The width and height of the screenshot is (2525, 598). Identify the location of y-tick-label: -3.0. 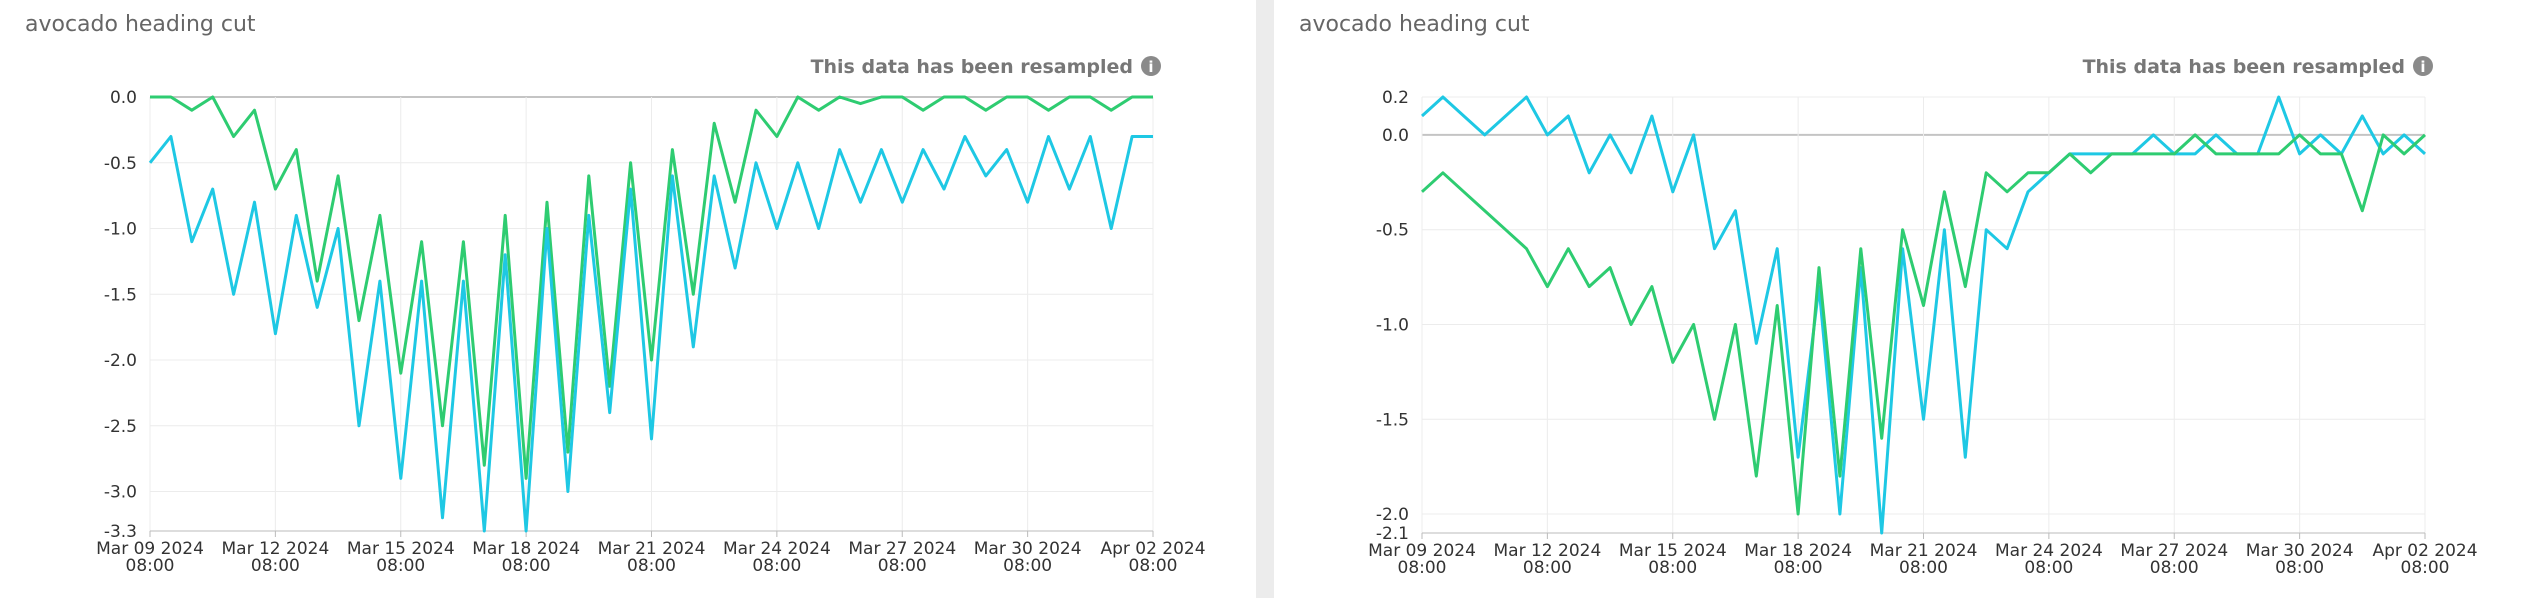
(120, 493).